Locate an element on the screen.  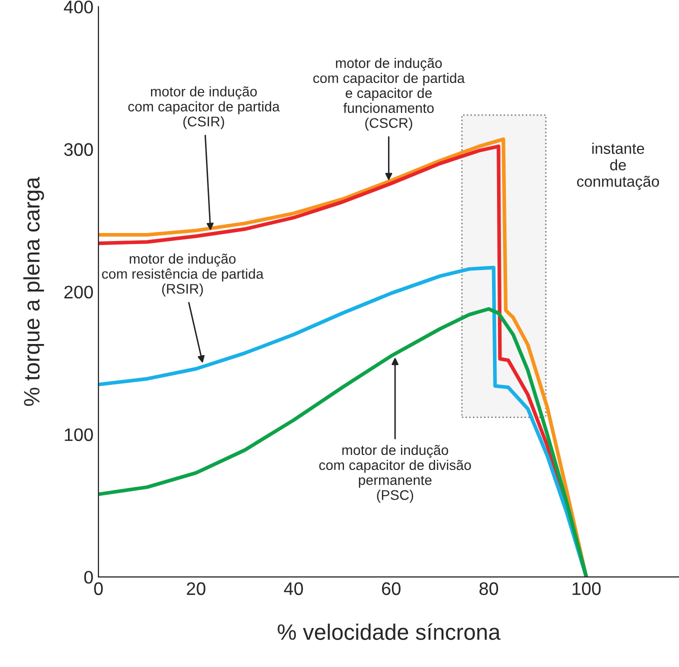
annotation: motor de indução com capacitor de divisão permanente (PSC) is located at coordinates (395, 473).